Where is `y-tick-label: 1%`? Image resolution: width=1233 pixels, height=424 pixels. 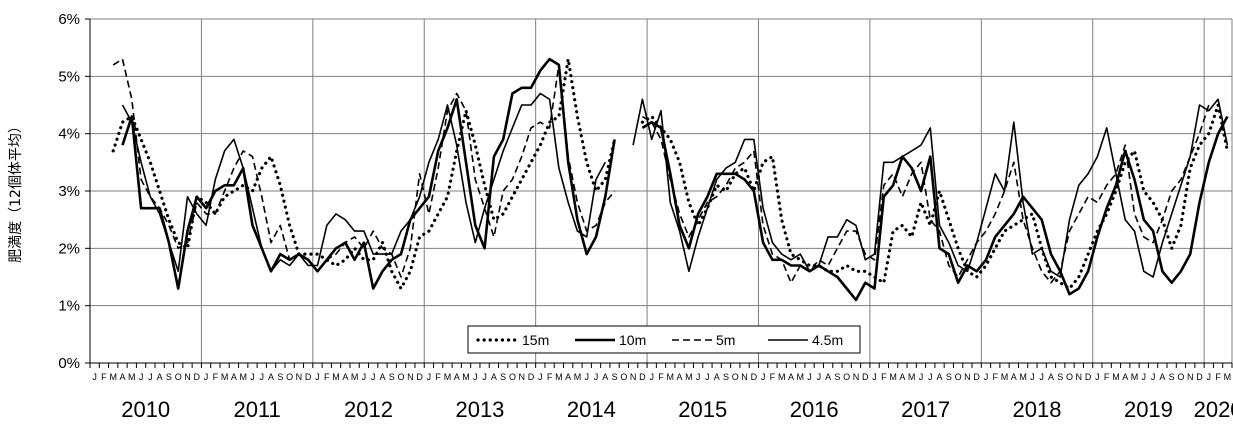
y-tick-label: 1% is located at coordinates (69, 306).